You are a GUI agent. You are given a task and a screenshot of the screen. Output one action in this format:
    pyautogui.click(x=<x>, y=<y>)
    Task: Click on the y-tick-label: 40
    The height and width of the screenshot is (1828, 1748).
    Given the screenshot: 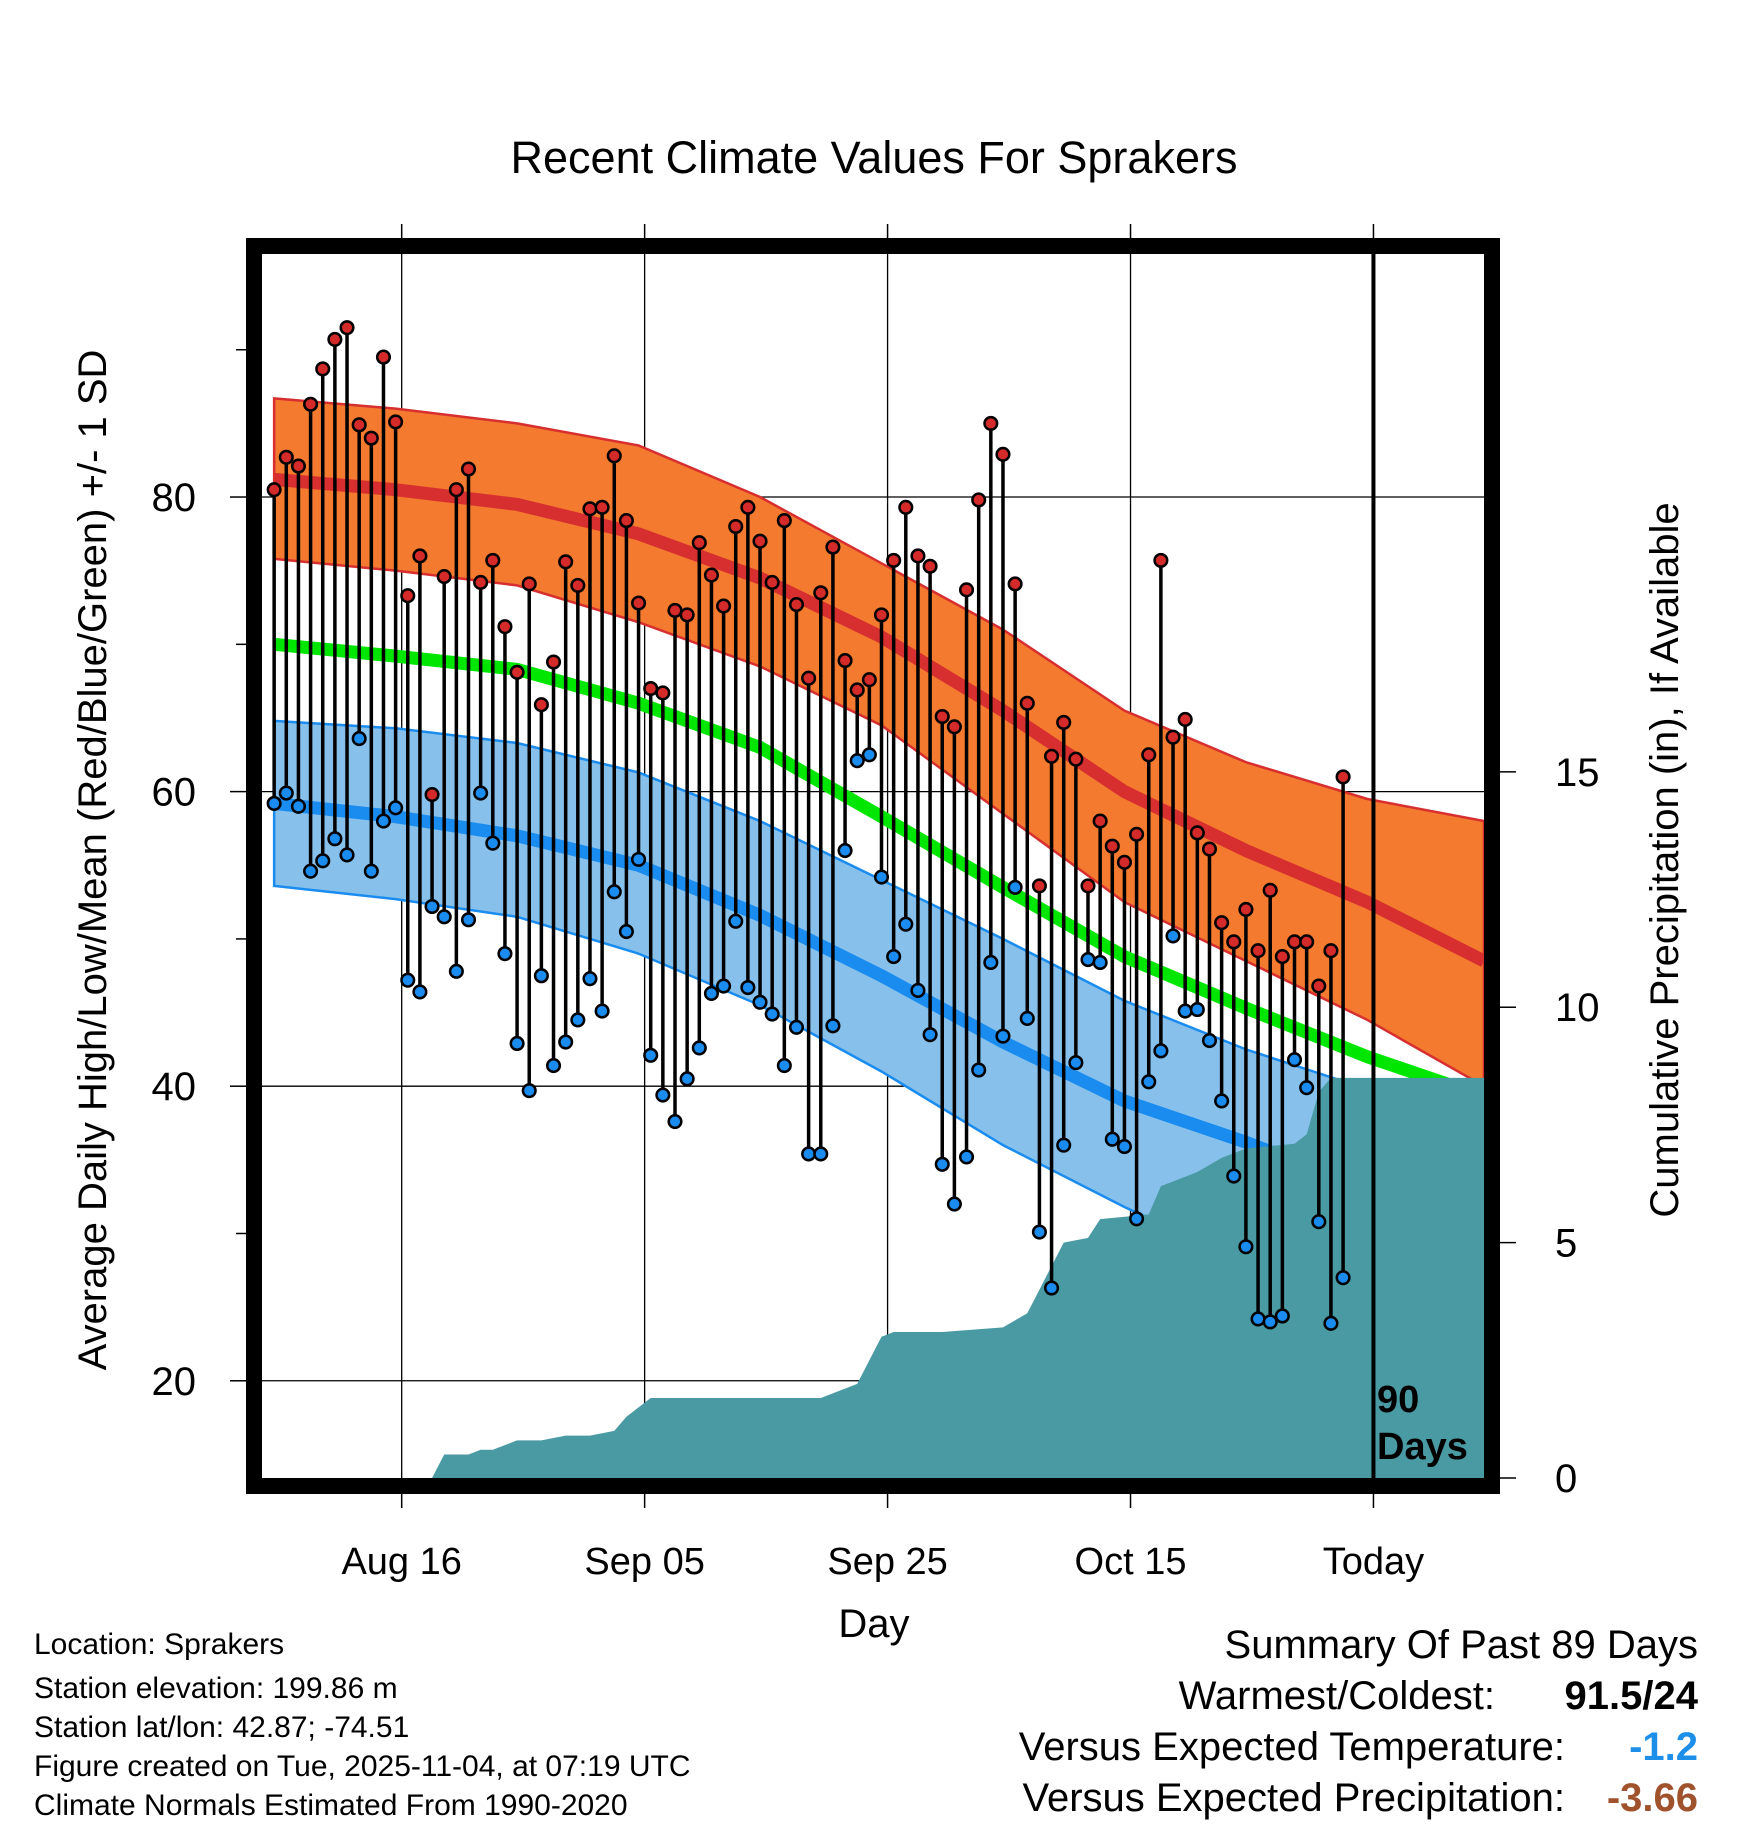 What is the action you would take?
    pyautogui.click(x=174, y=1087)
    